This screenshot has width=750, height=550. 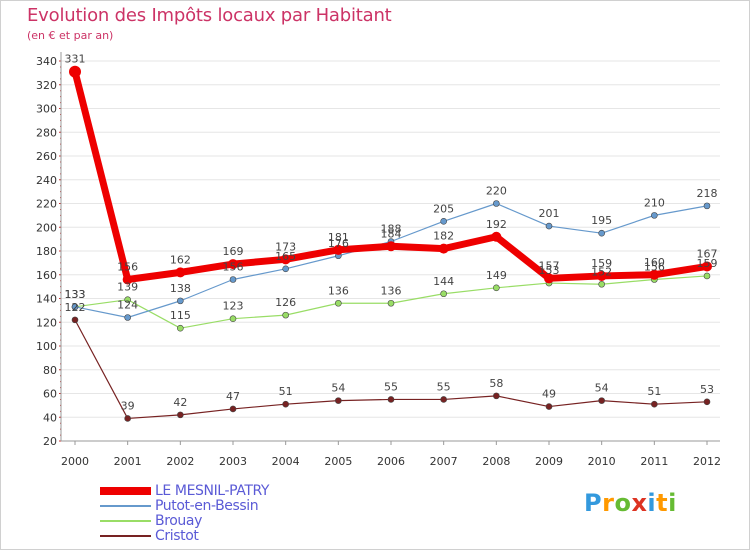 What do you see at coordinates (46, 299) in the screenshot?
I see `y-tick-label: 140` at bounding box center [46, 299].